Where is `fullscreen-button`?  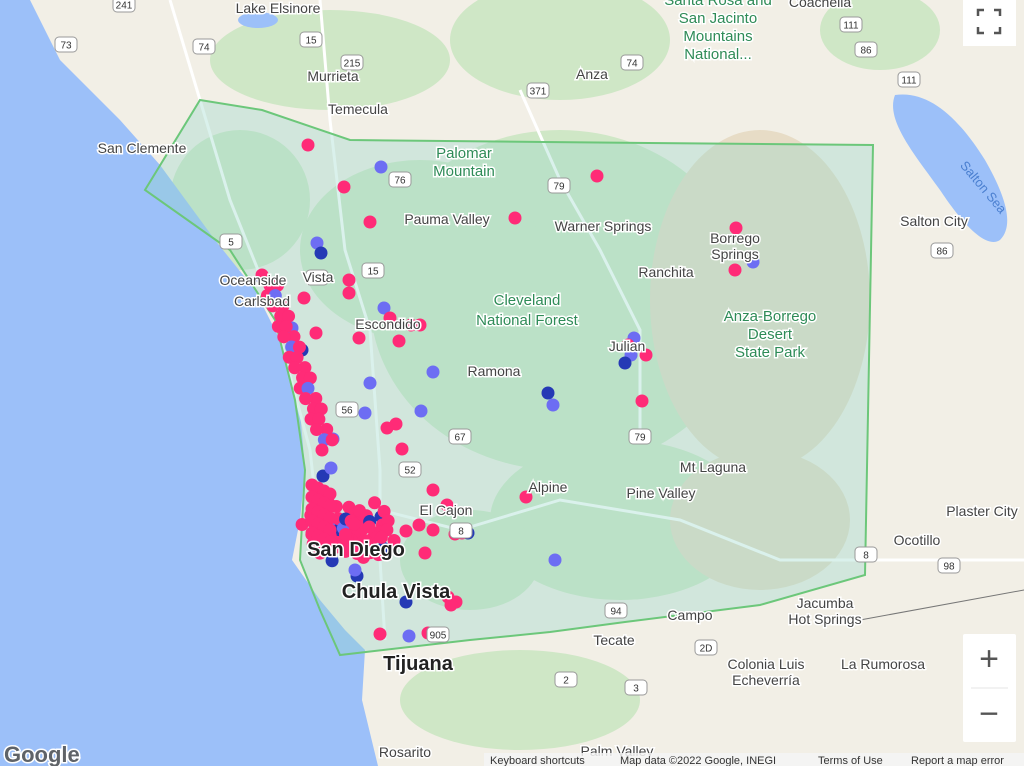 fullscreen-button is located at coordinates (989, 23).